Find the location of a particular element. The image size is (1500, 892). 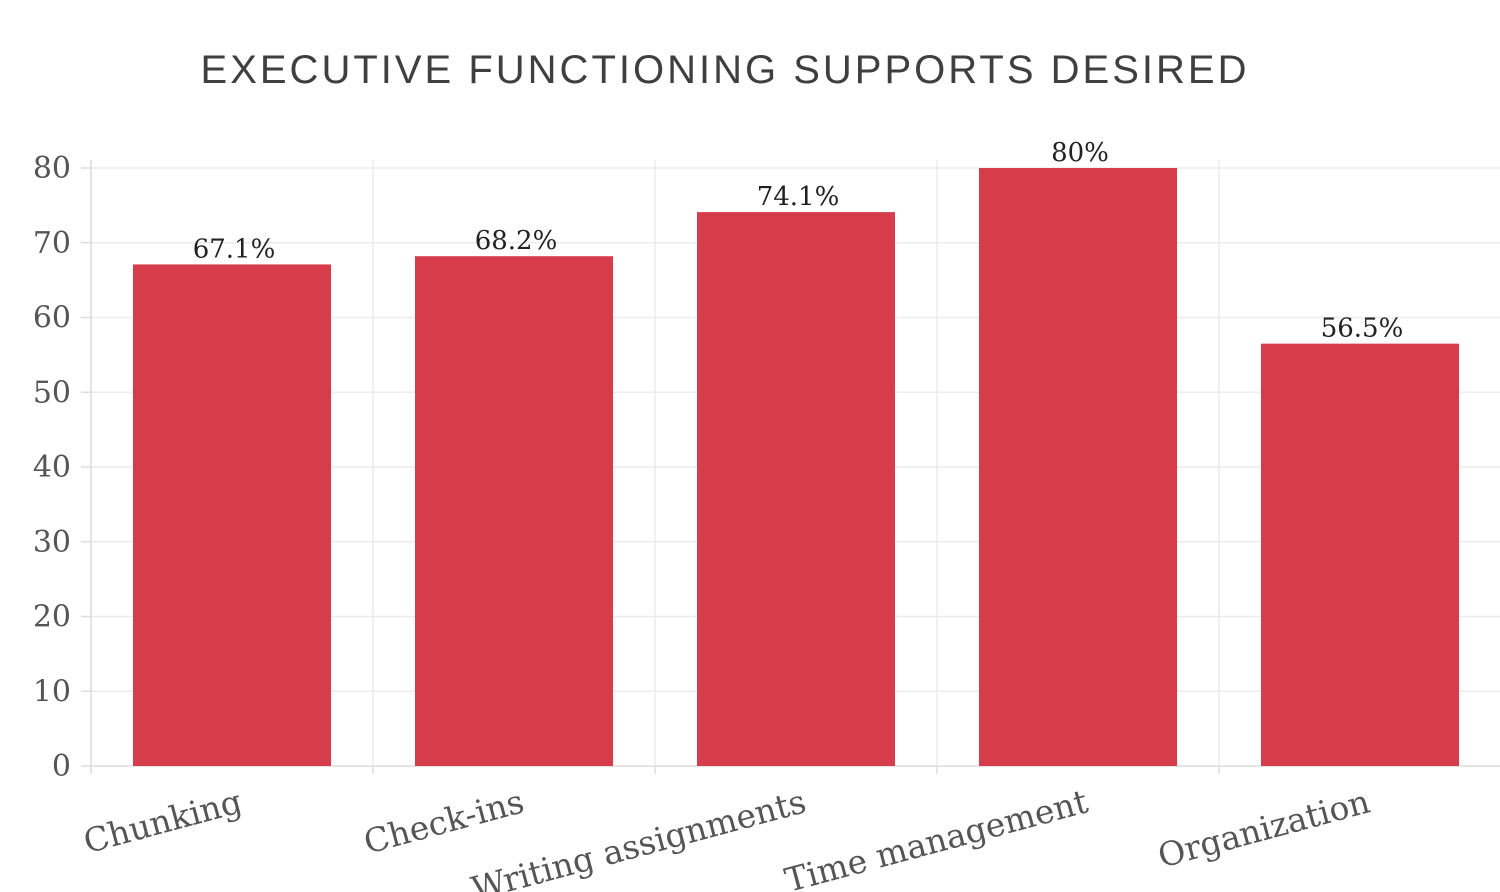

y-tick-label: 80 is located at coordinates (52, 168).